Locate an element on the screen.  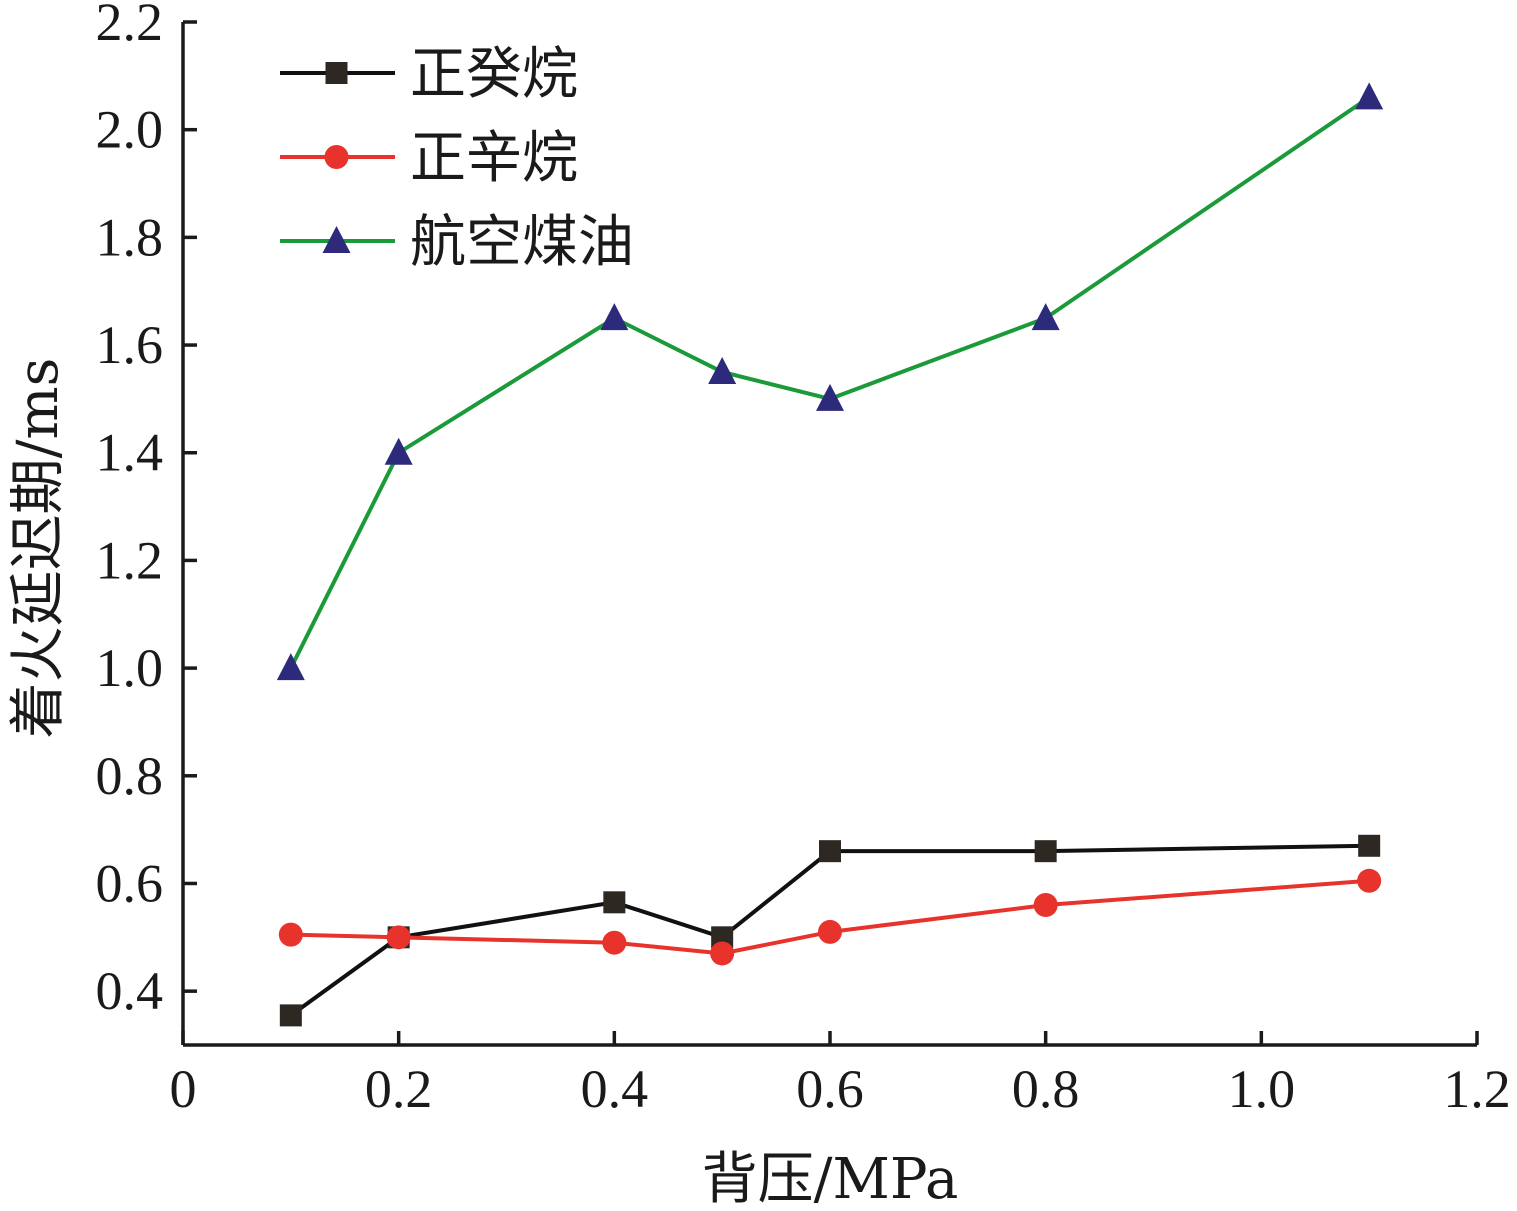
y-tick-label: 1.0 is located at coordinates (130, 668).